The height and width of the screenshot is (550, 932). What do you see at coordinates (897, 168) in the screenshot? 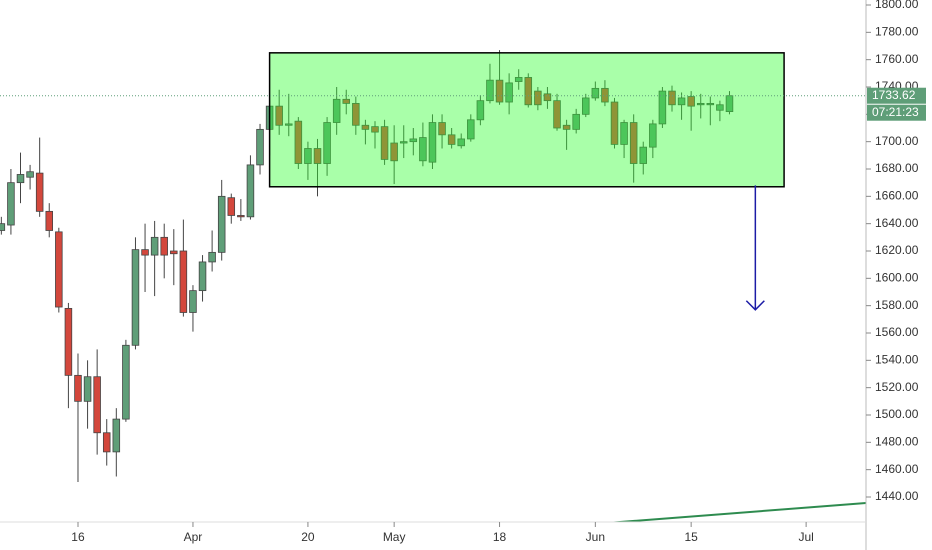
I see `y-tick-label: 1680.00` at bounding box center [897, 168].